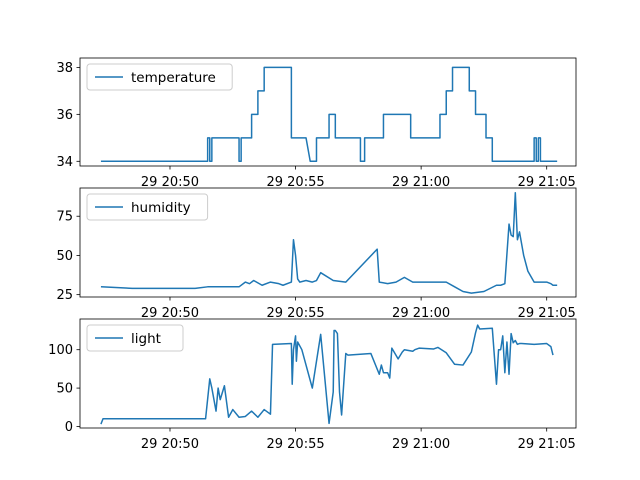  I want to click on legend-label: temperature, so click(173, 78).